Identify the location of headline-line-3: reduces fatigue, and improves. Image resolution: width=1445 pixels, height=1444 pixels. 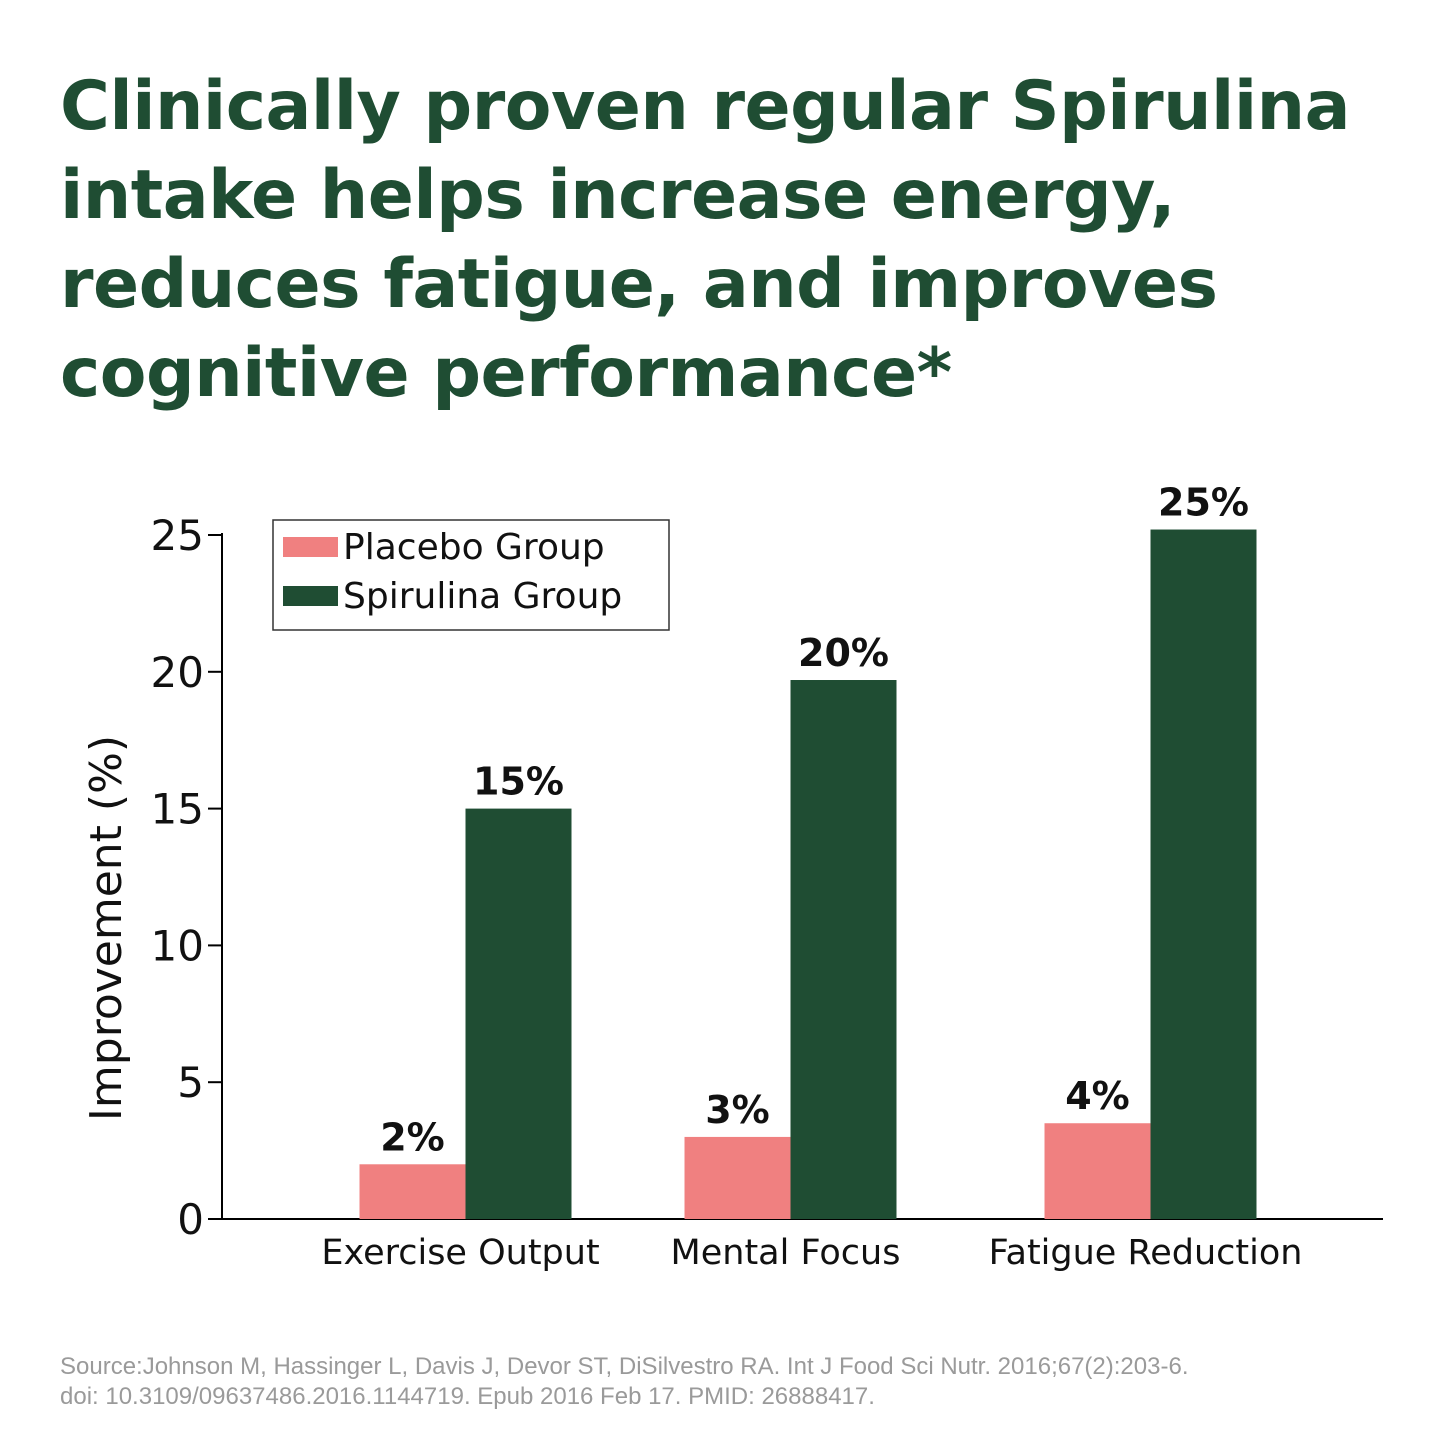
(639, 284).